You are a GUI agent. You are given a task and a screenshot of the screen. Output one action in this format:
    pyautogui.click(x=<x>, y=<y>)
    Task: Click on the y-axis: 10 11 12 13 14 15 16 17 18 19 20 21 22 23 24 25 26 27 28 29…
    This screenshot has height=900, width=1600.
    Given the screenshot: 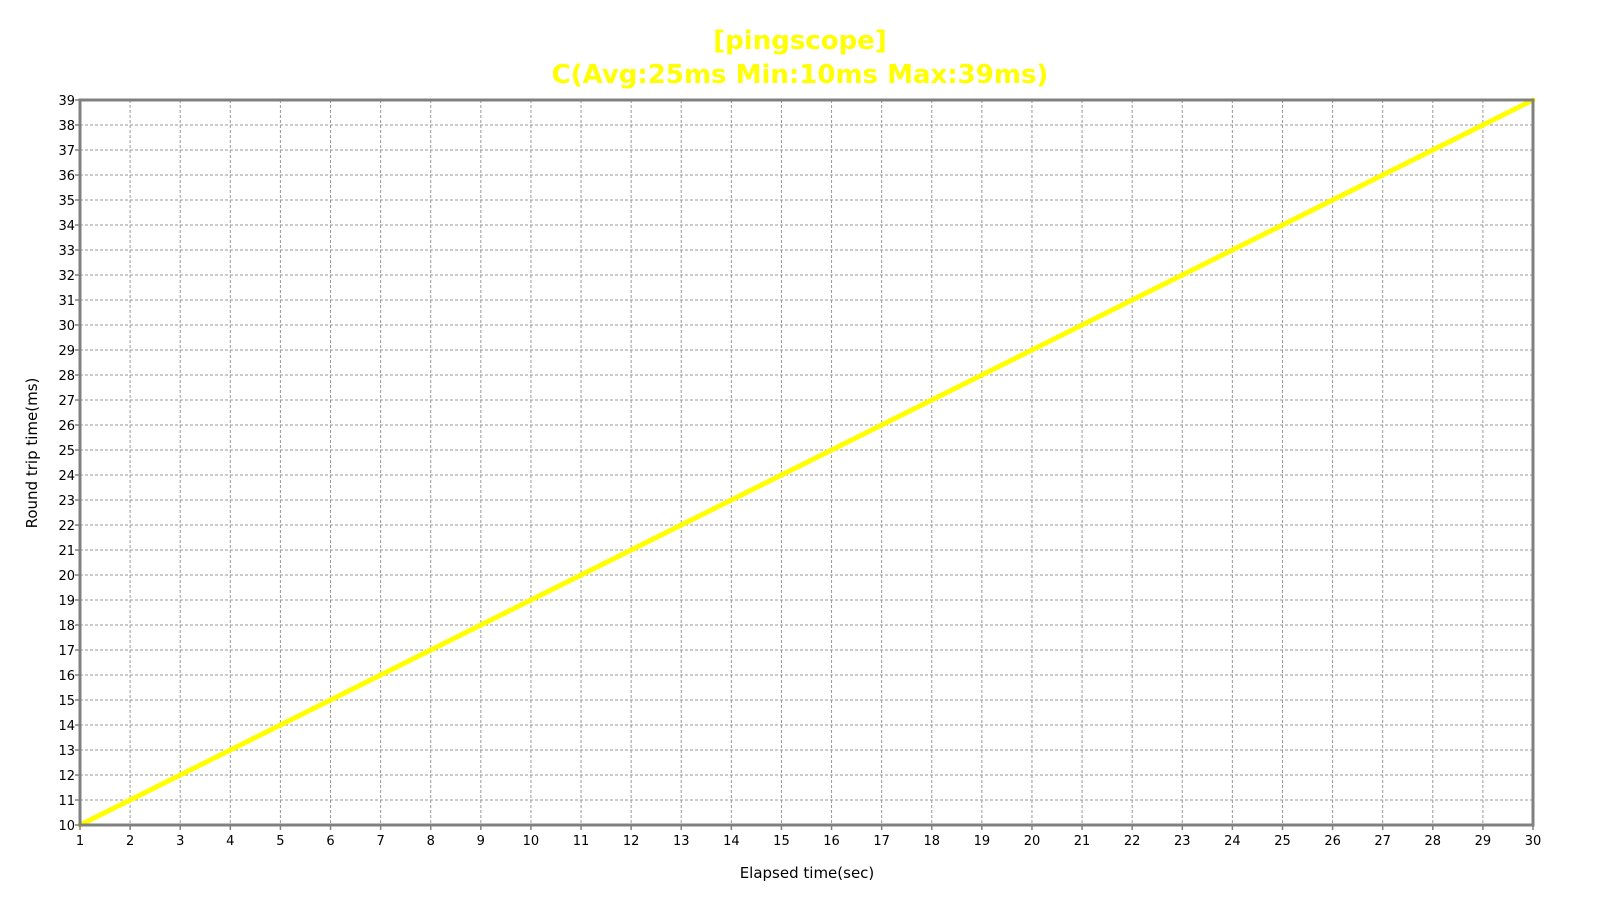 What is the action you would take?
    pyautogui.click(x=69, y=464)
    